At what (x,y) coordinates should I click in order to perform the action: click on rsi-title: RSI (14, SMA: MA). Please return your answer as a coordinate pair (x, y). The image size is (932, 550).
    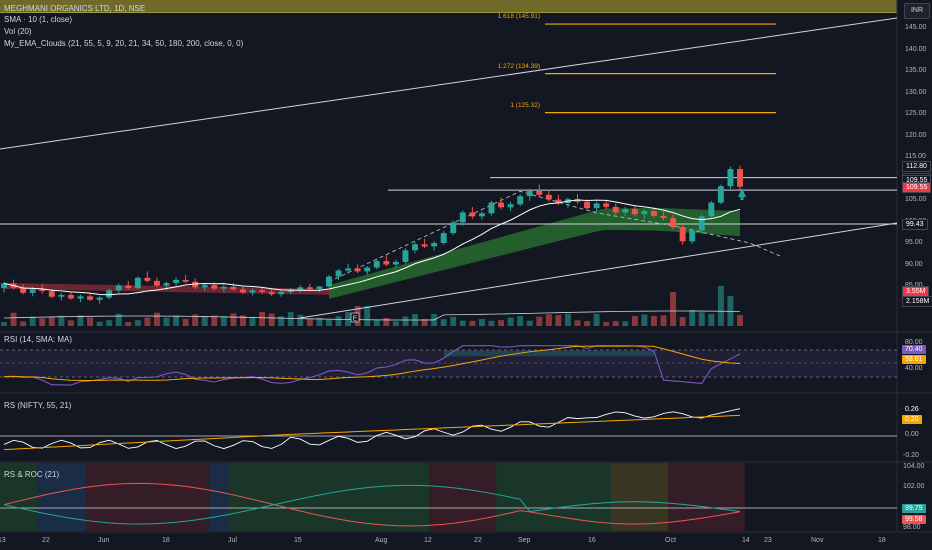
    Looking at the image, I should click on (38, 339).